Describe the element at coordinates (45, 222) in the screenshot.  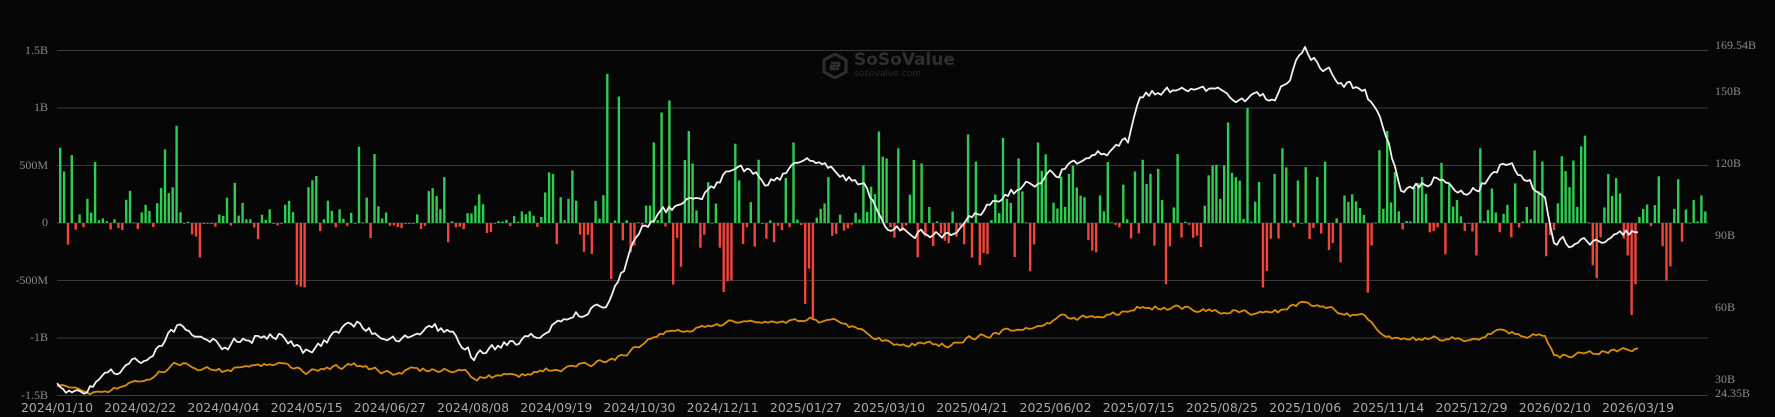
I see `left-axis-label: 0` at that location.